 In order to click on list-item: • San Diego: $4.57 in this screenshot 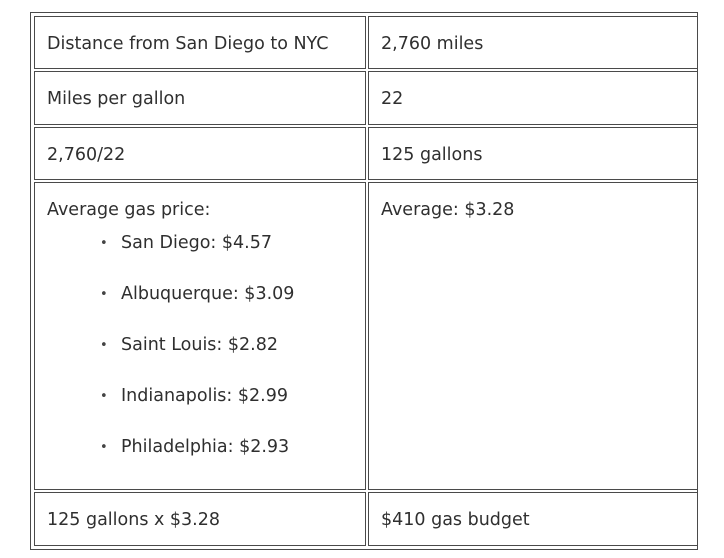, I will do `click(226, 244)`.